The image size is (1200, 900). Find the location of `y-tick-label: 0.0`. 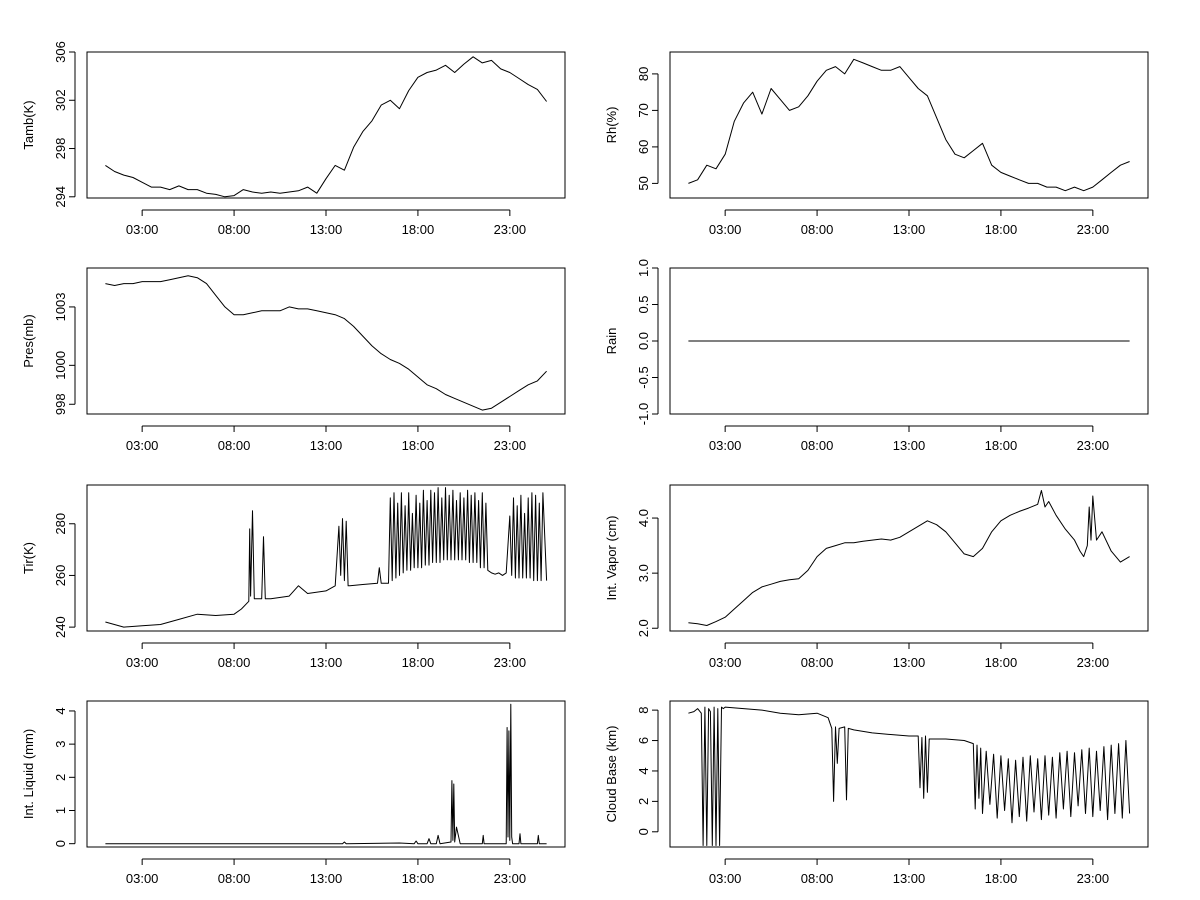

y-tick-label: 0.0 is located at coordinates (643, 341).